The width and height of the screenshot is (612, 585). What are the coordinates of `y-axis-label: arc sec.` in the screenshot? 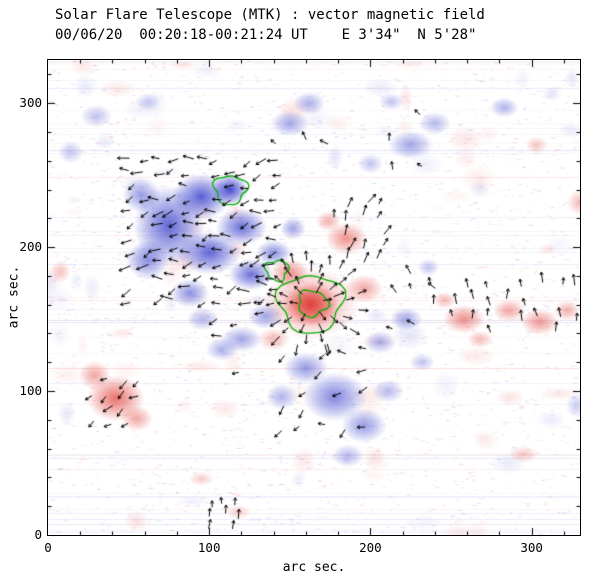 It's located at (14, 297).